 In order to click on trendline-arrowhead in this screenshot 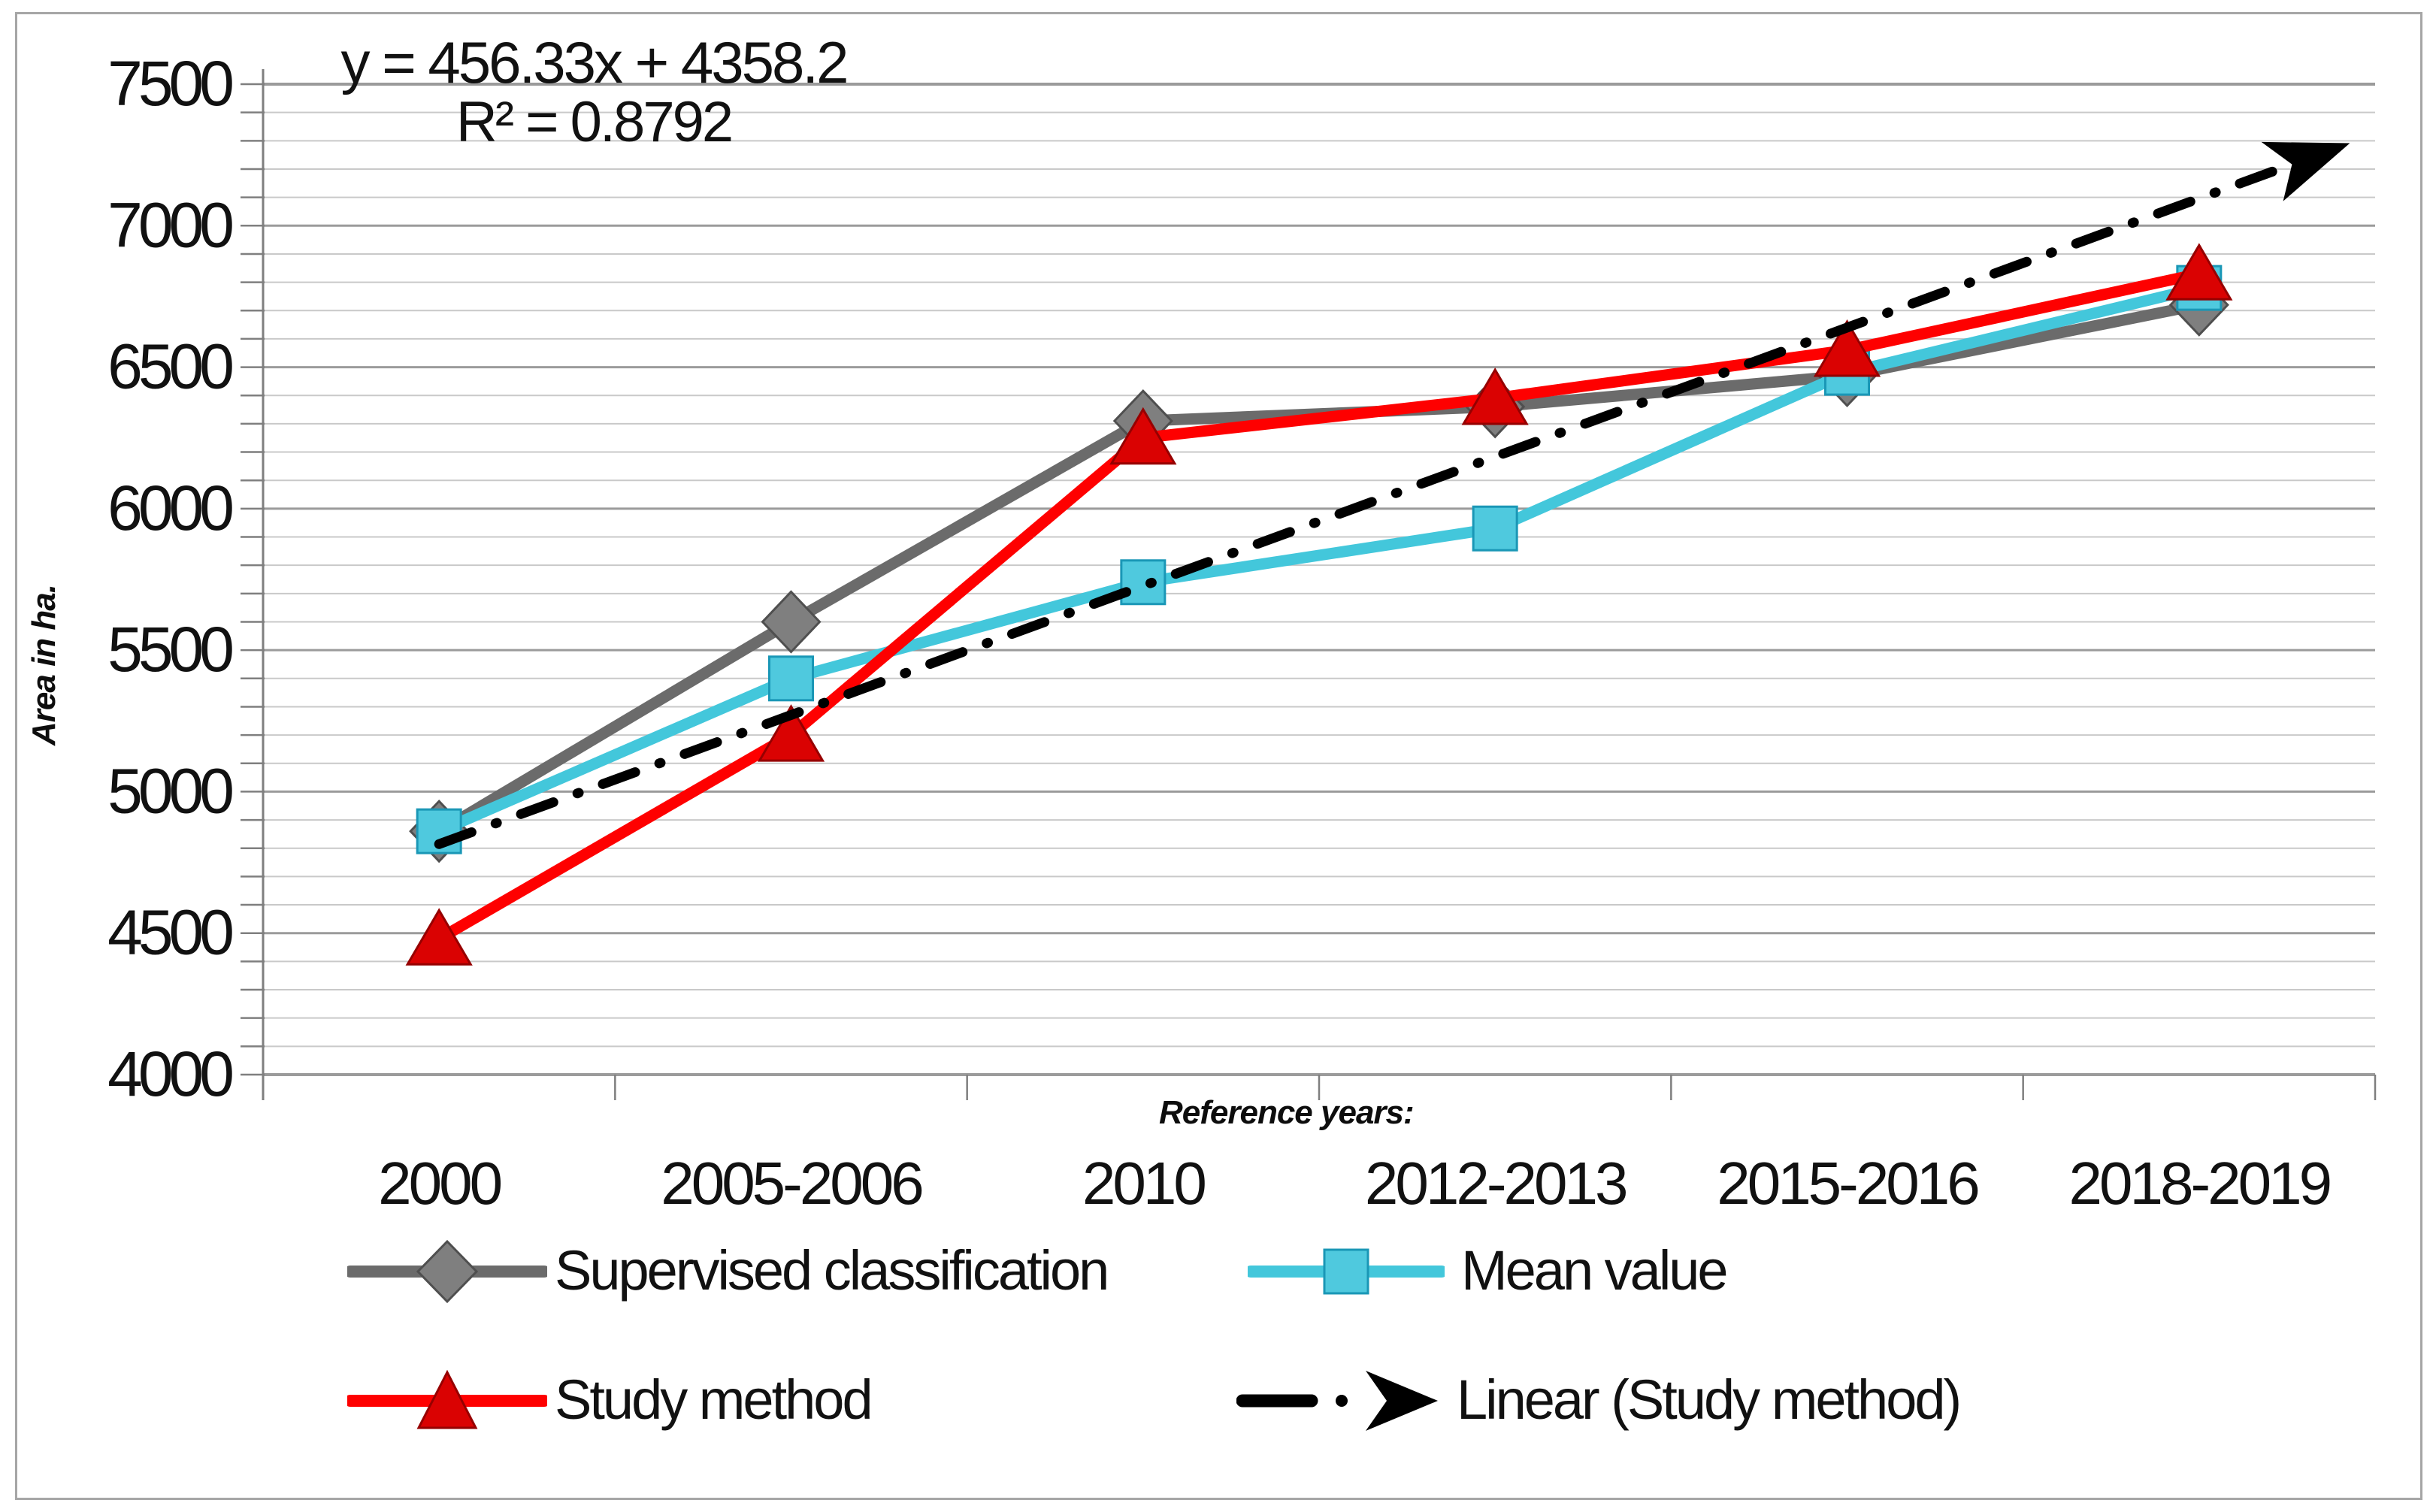, I will do `click(2305, 171)`.